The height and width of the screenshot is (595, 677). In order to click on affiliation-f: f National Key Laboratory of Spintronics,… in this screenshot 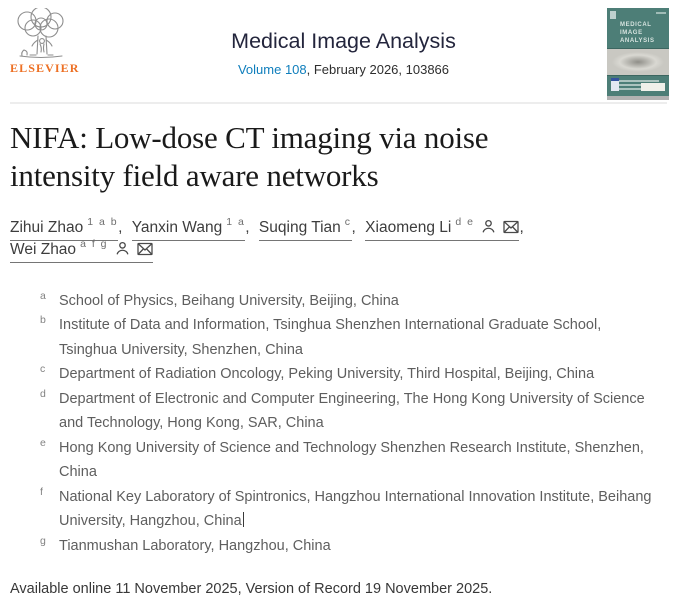, I will do `click(346, 507)`.